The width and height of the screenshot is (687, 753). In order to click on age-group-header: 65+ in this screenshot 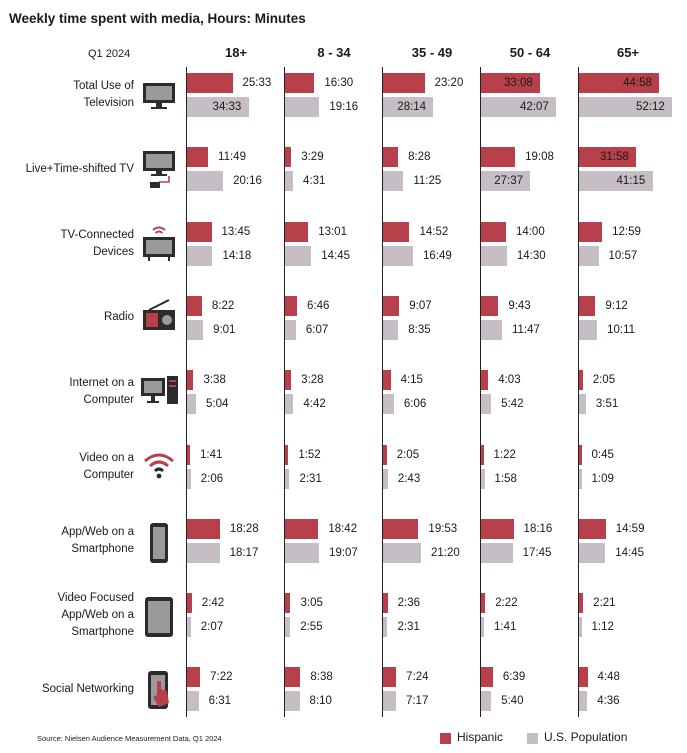, I will do `click(628, 52)`.